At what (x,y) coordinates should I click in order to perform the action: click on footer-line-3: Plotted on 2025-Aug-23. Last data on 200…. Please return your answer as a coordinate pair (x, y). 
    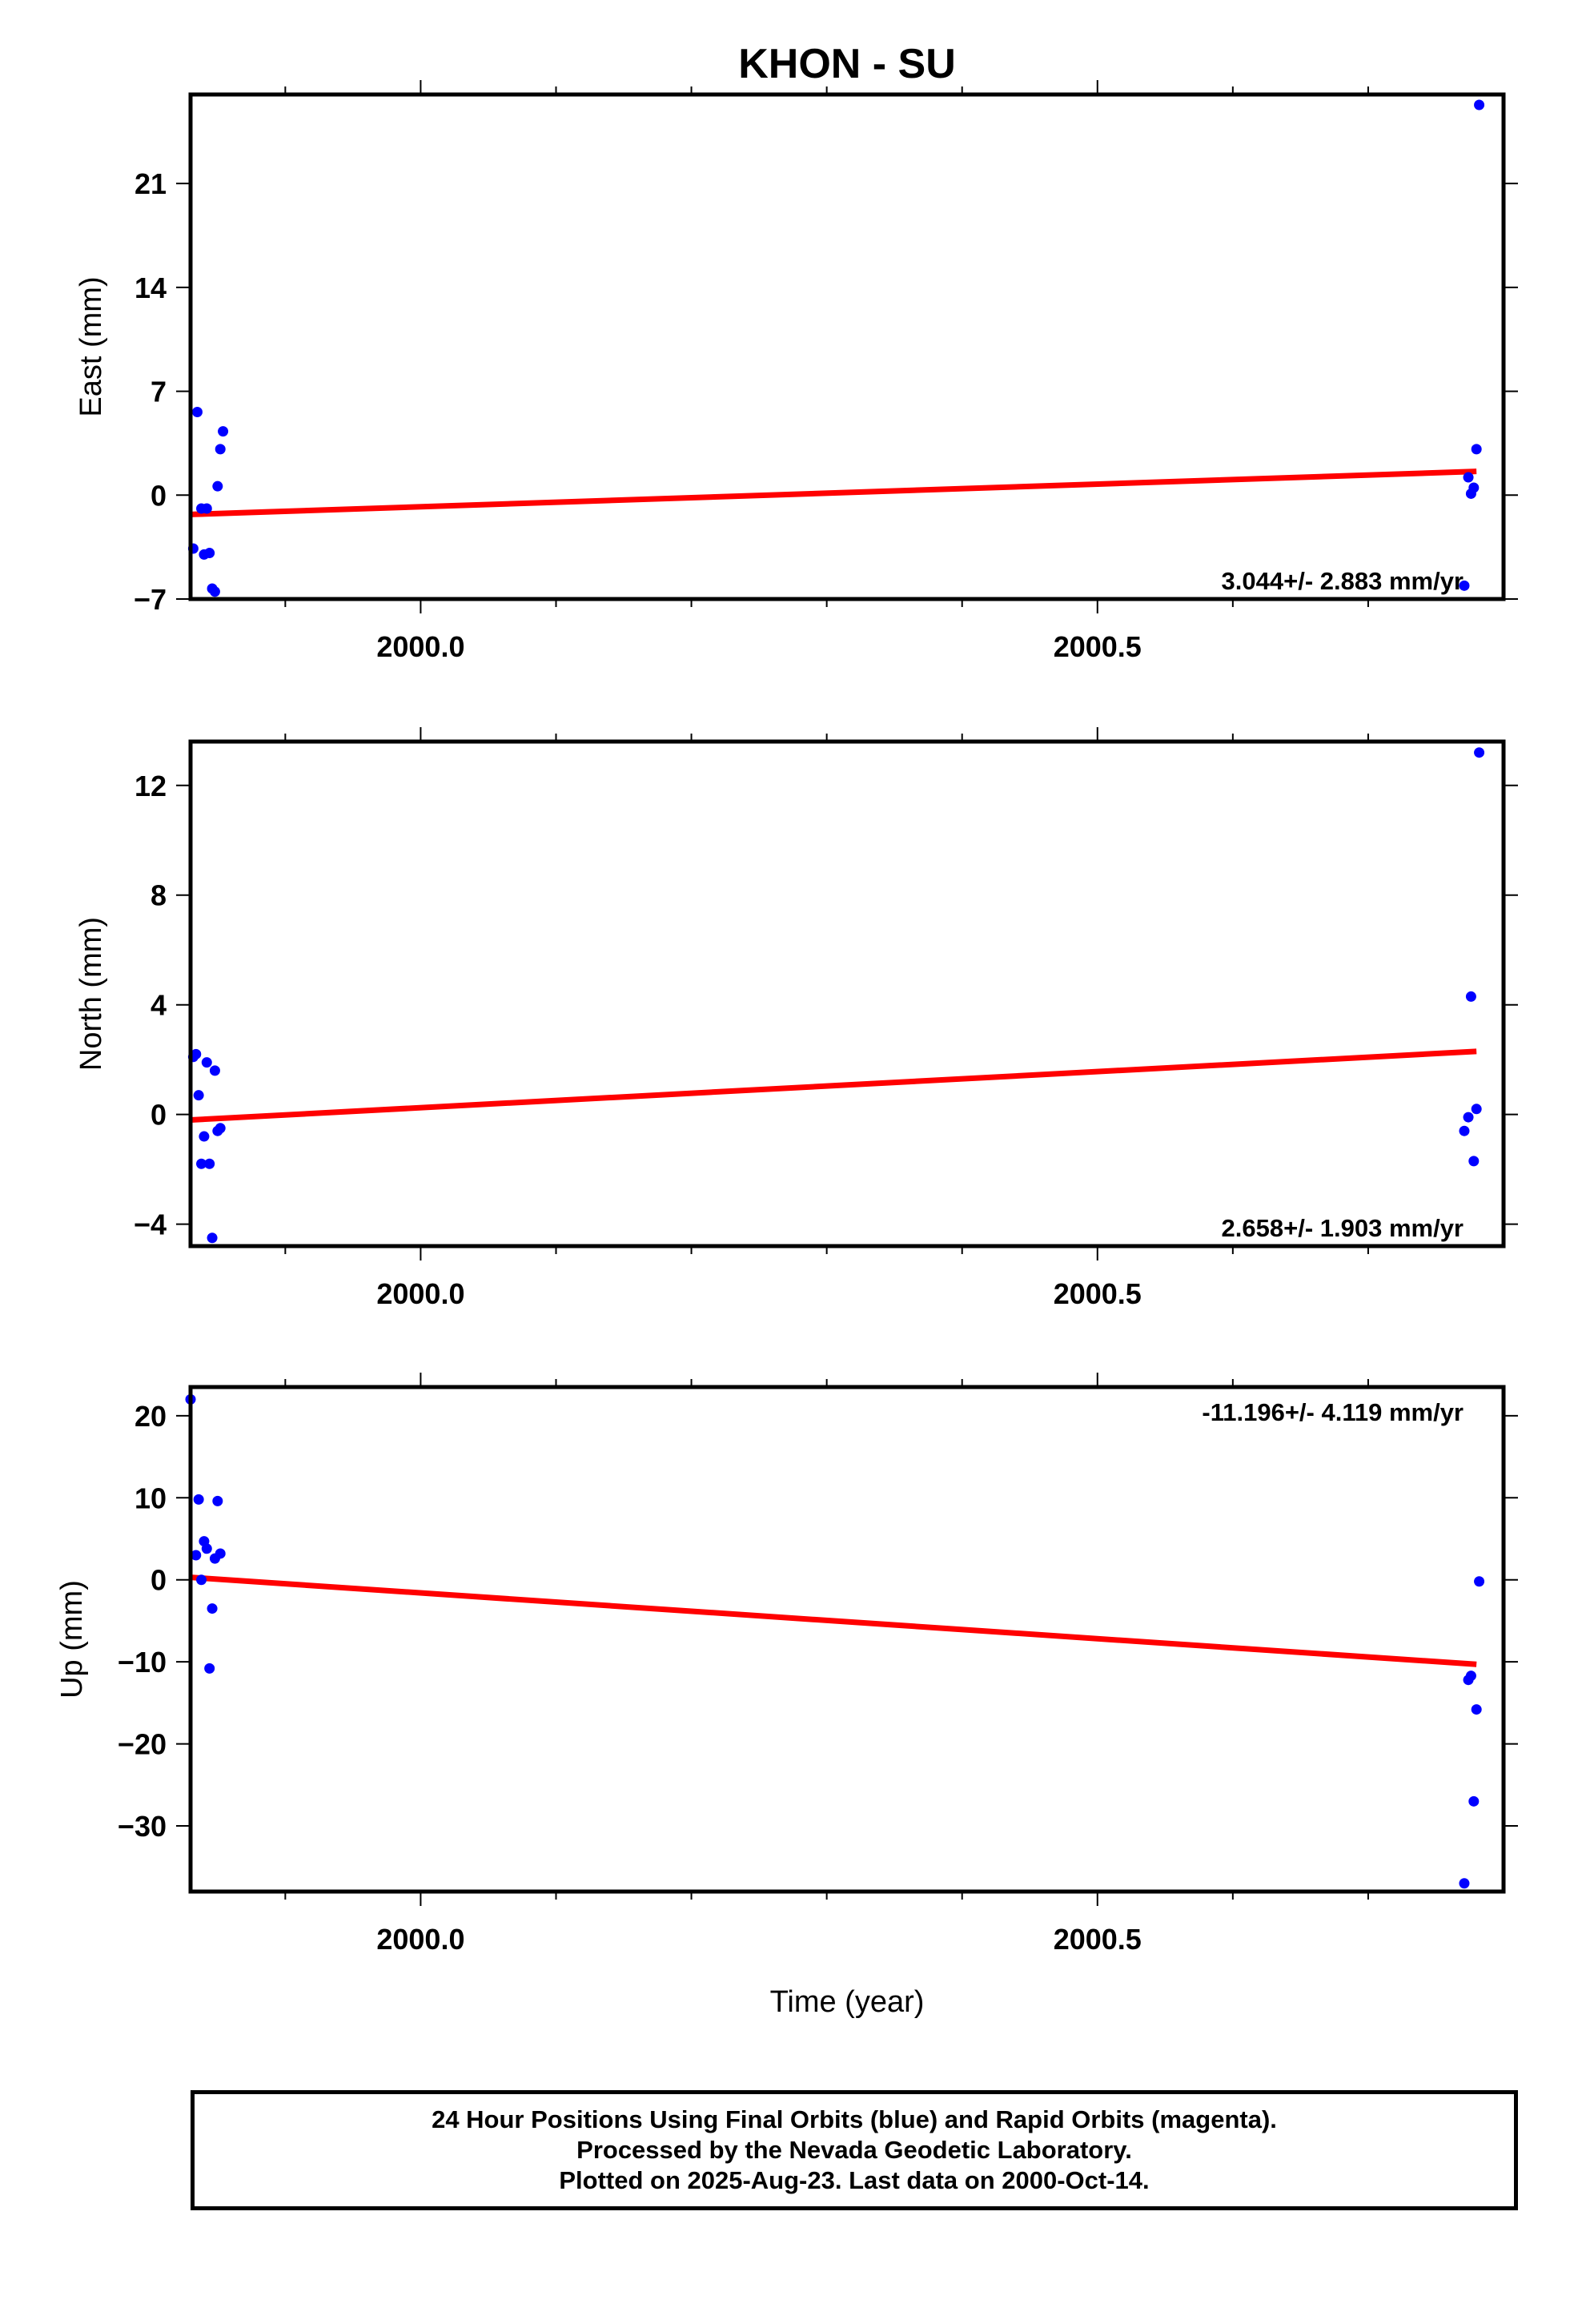
    Looking at the image, I should click on (854, 2180).